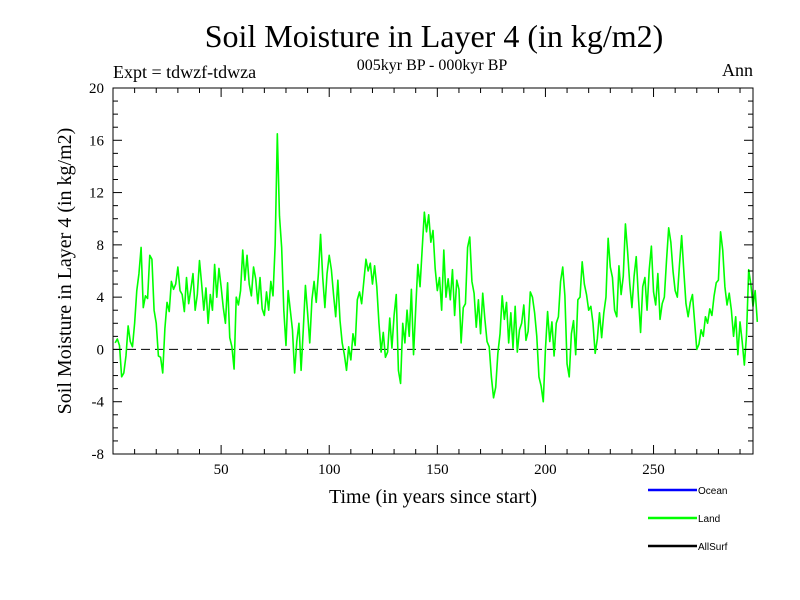  I want to click on legend: Ocean Land AllSurf, so click(688, 519).